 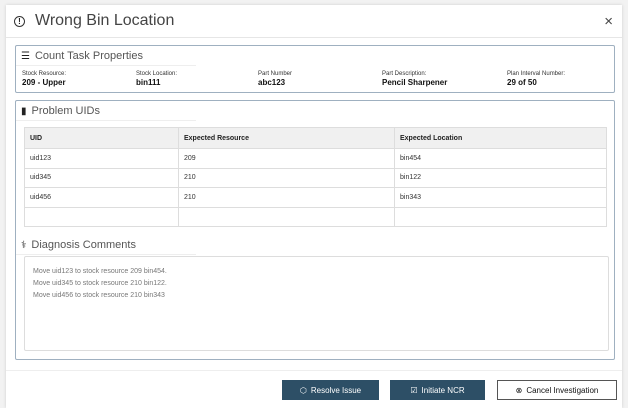 I want to click on resolve-issue-button: ⬡ Resolve Issue, so click(x=330, y=390).